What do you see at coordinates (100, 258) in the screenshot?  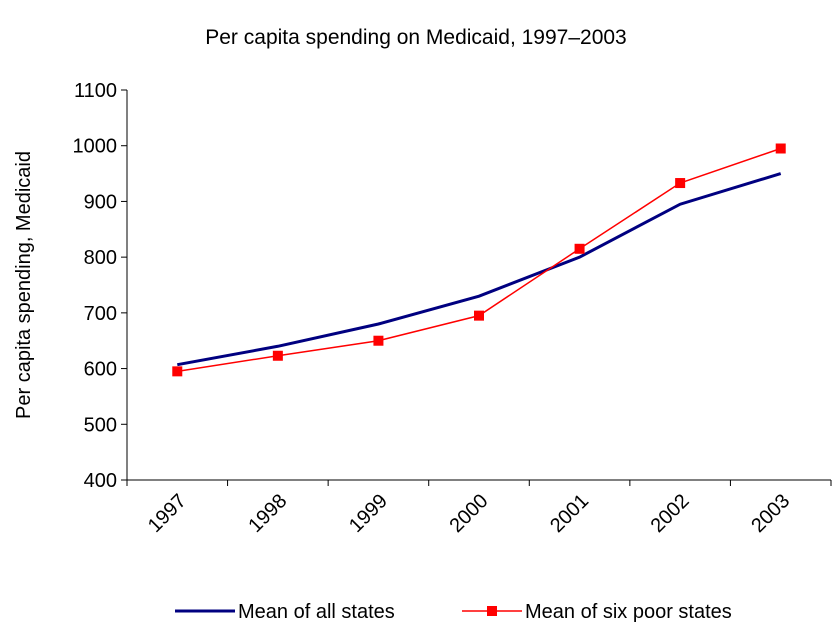 I see `y-tick-label: 800` at bounding box center [100, 258].